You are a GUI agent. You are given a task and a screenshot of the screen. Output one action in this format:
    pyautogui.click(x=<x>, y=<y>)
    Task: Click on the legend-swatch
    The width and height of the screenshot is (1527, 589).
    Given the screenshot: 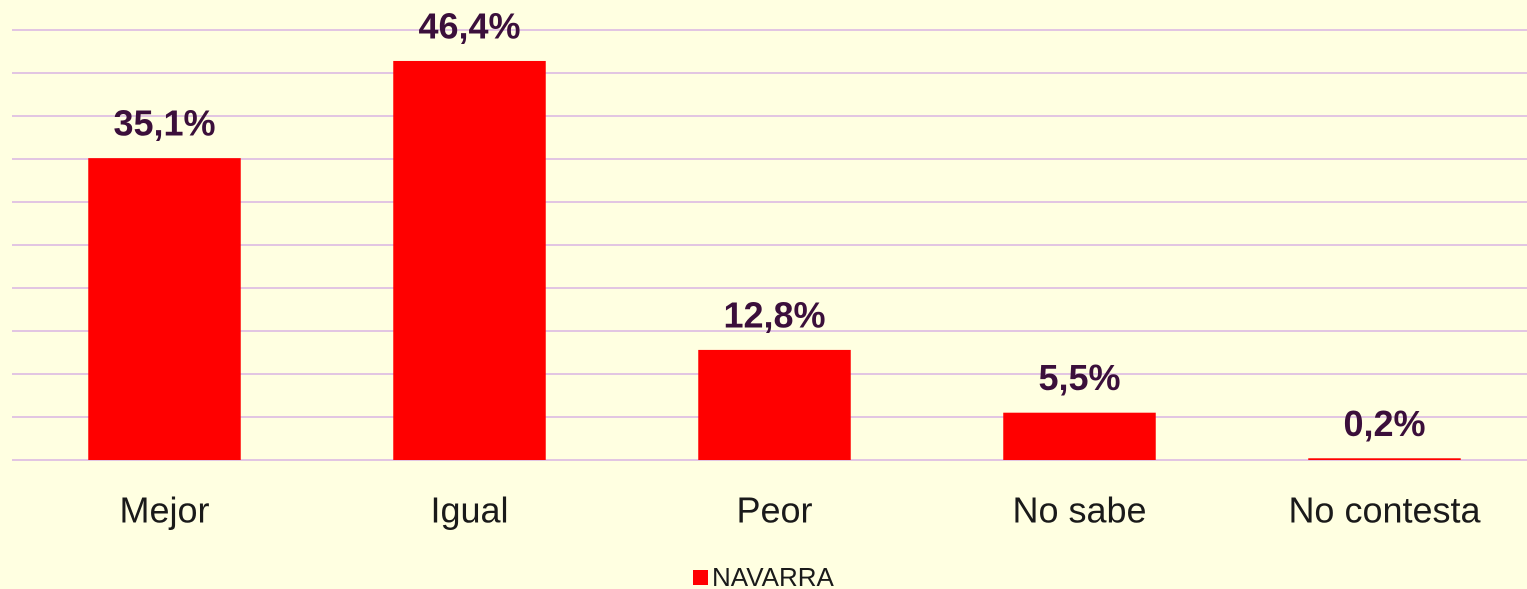 What is the action you would take?
    pyautogui.click(x=700, y=577)
    